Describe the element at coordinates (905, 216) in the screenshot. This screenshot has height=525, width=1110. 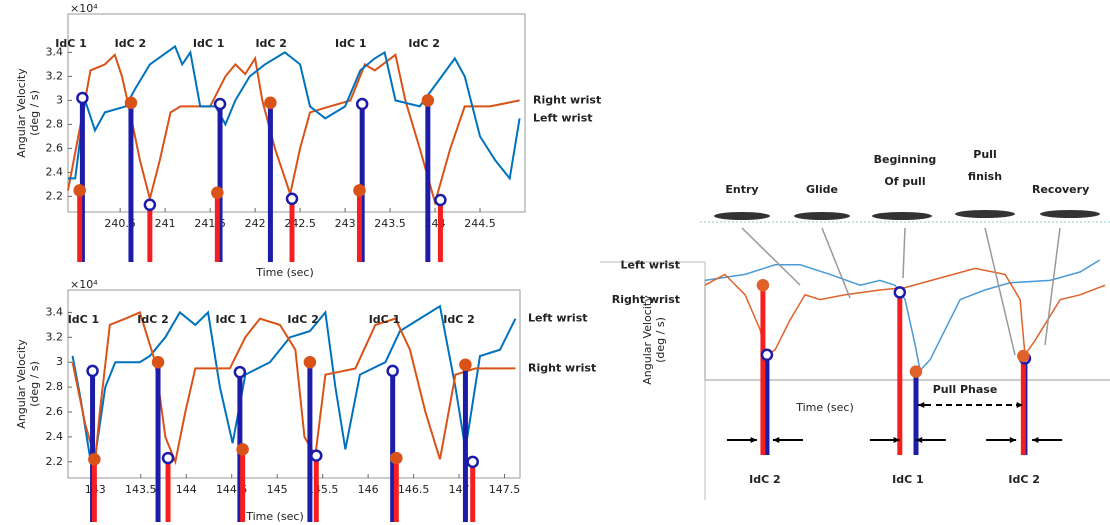
I see `swimmers` at that location.